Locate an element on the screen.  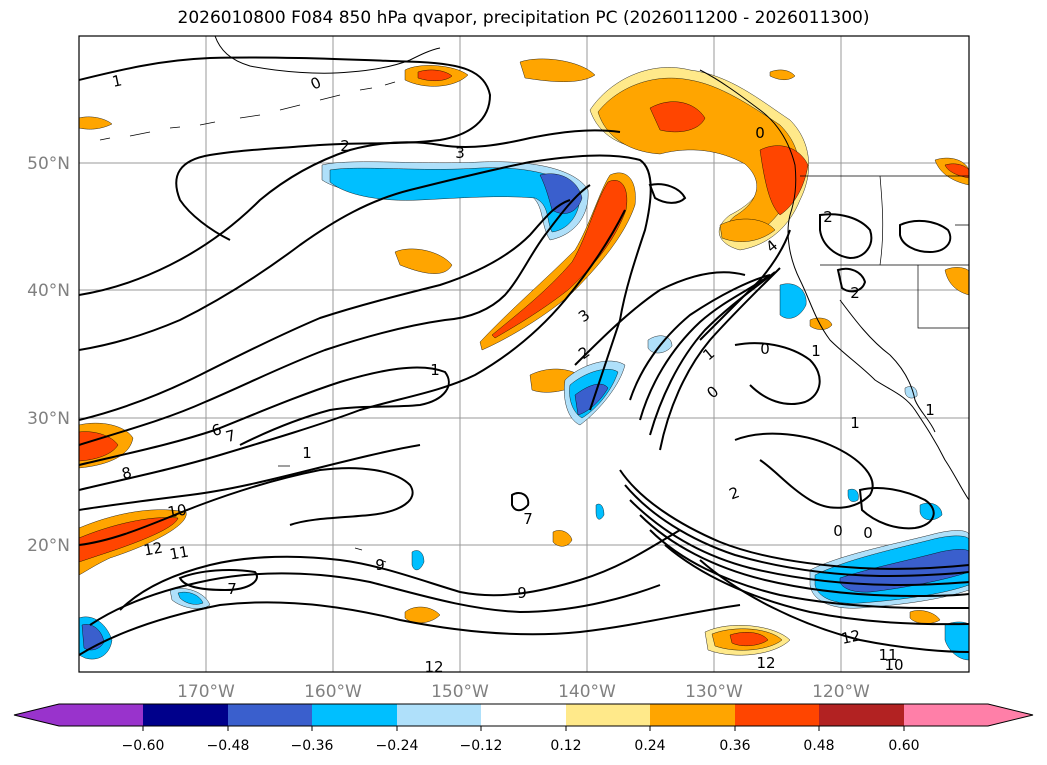
lat-label: 30°N is located at coordinates (48, 419).